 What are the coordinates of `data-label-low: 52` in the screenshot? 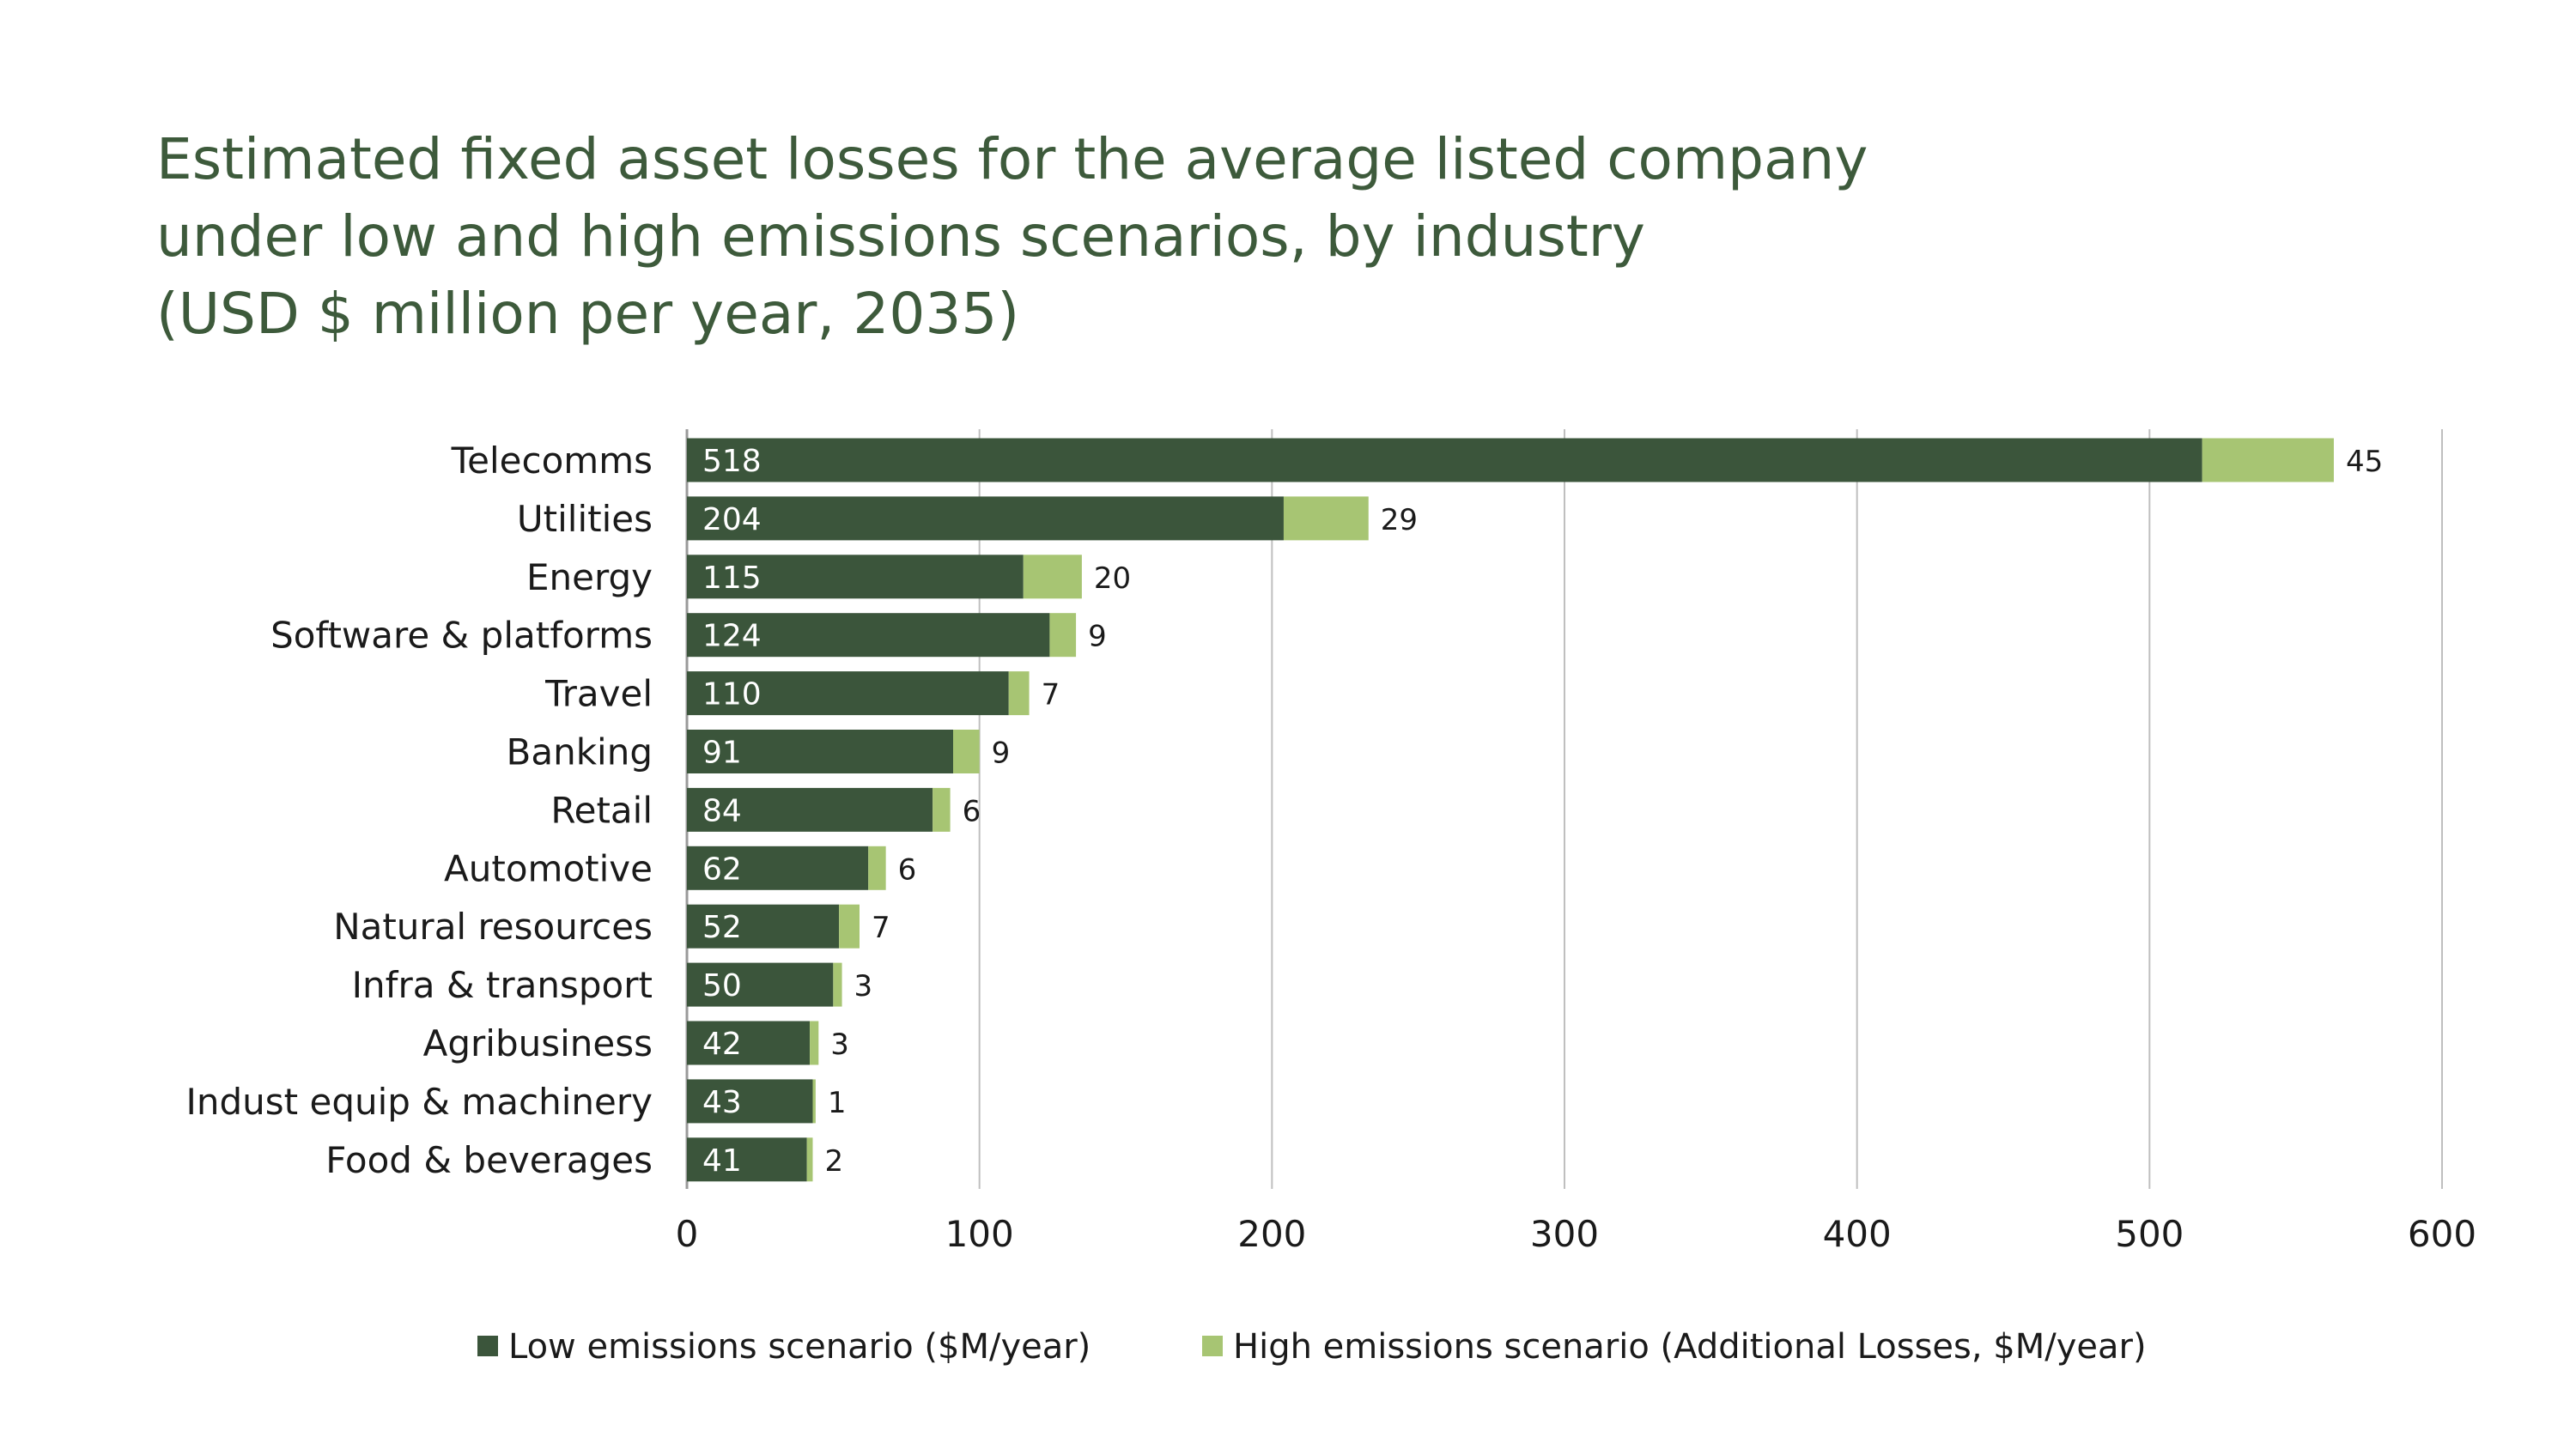 It's located at (722, 927).